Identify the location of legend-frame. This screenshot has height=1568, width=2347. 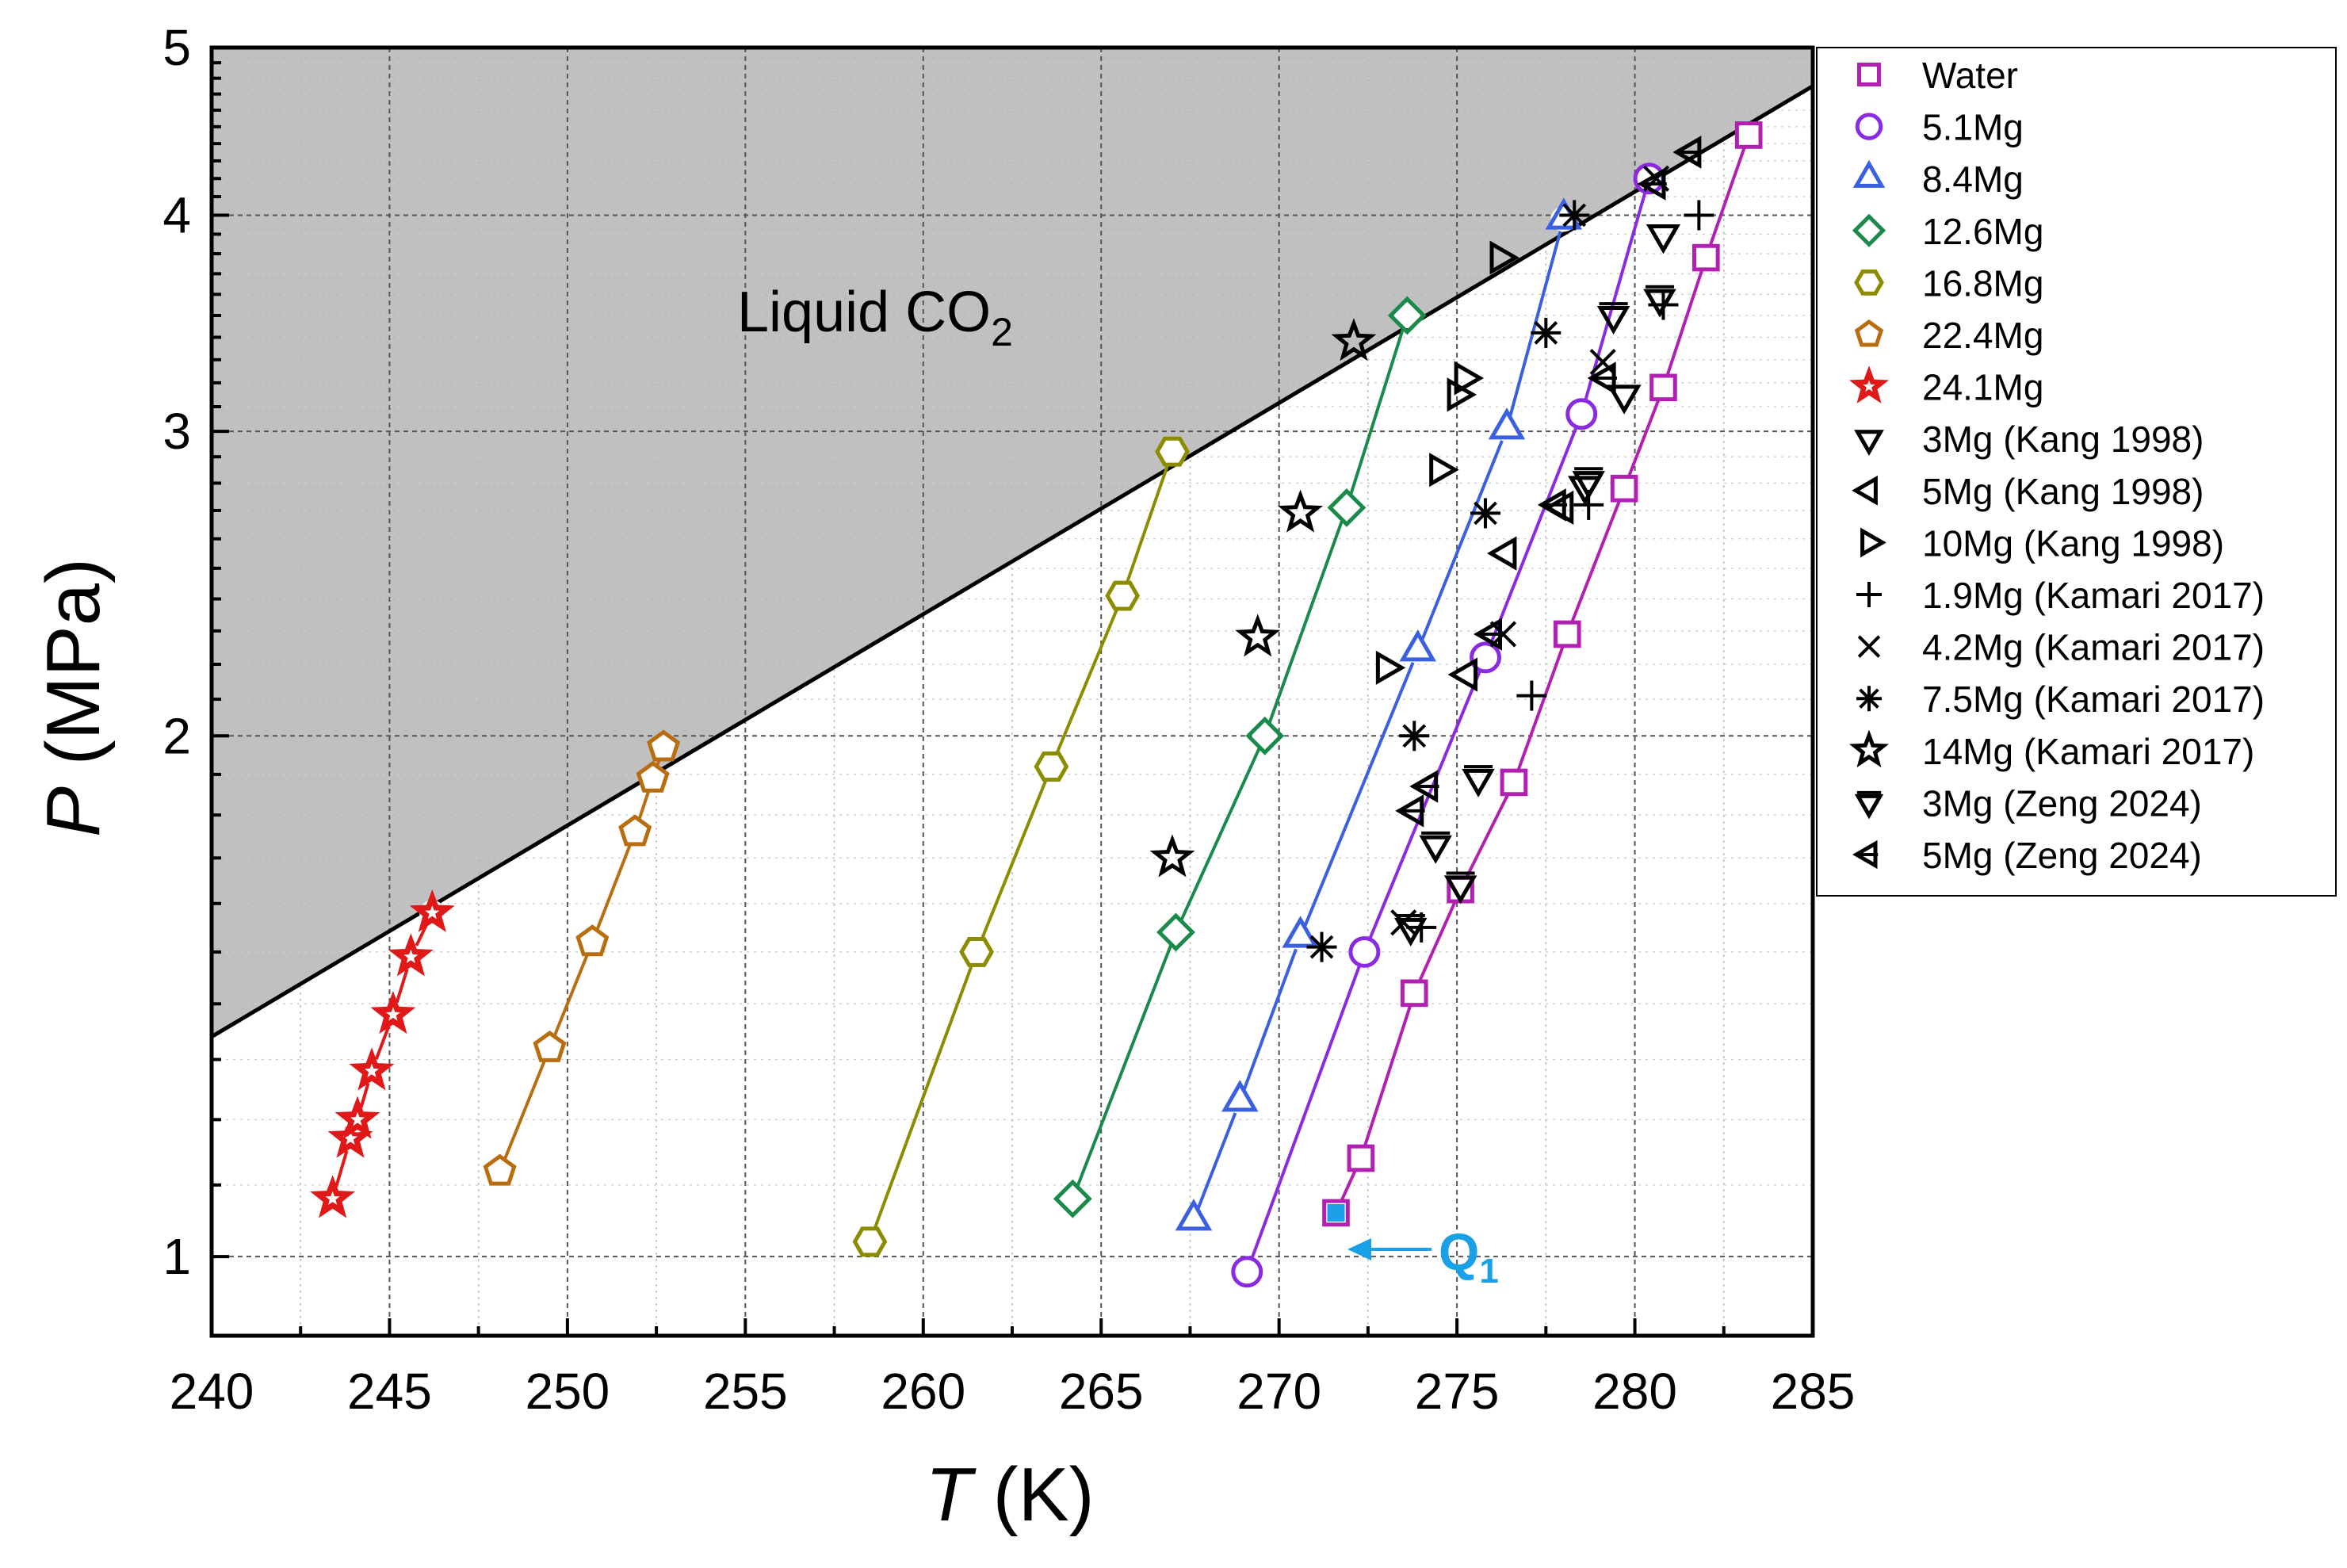
(2076, 472).